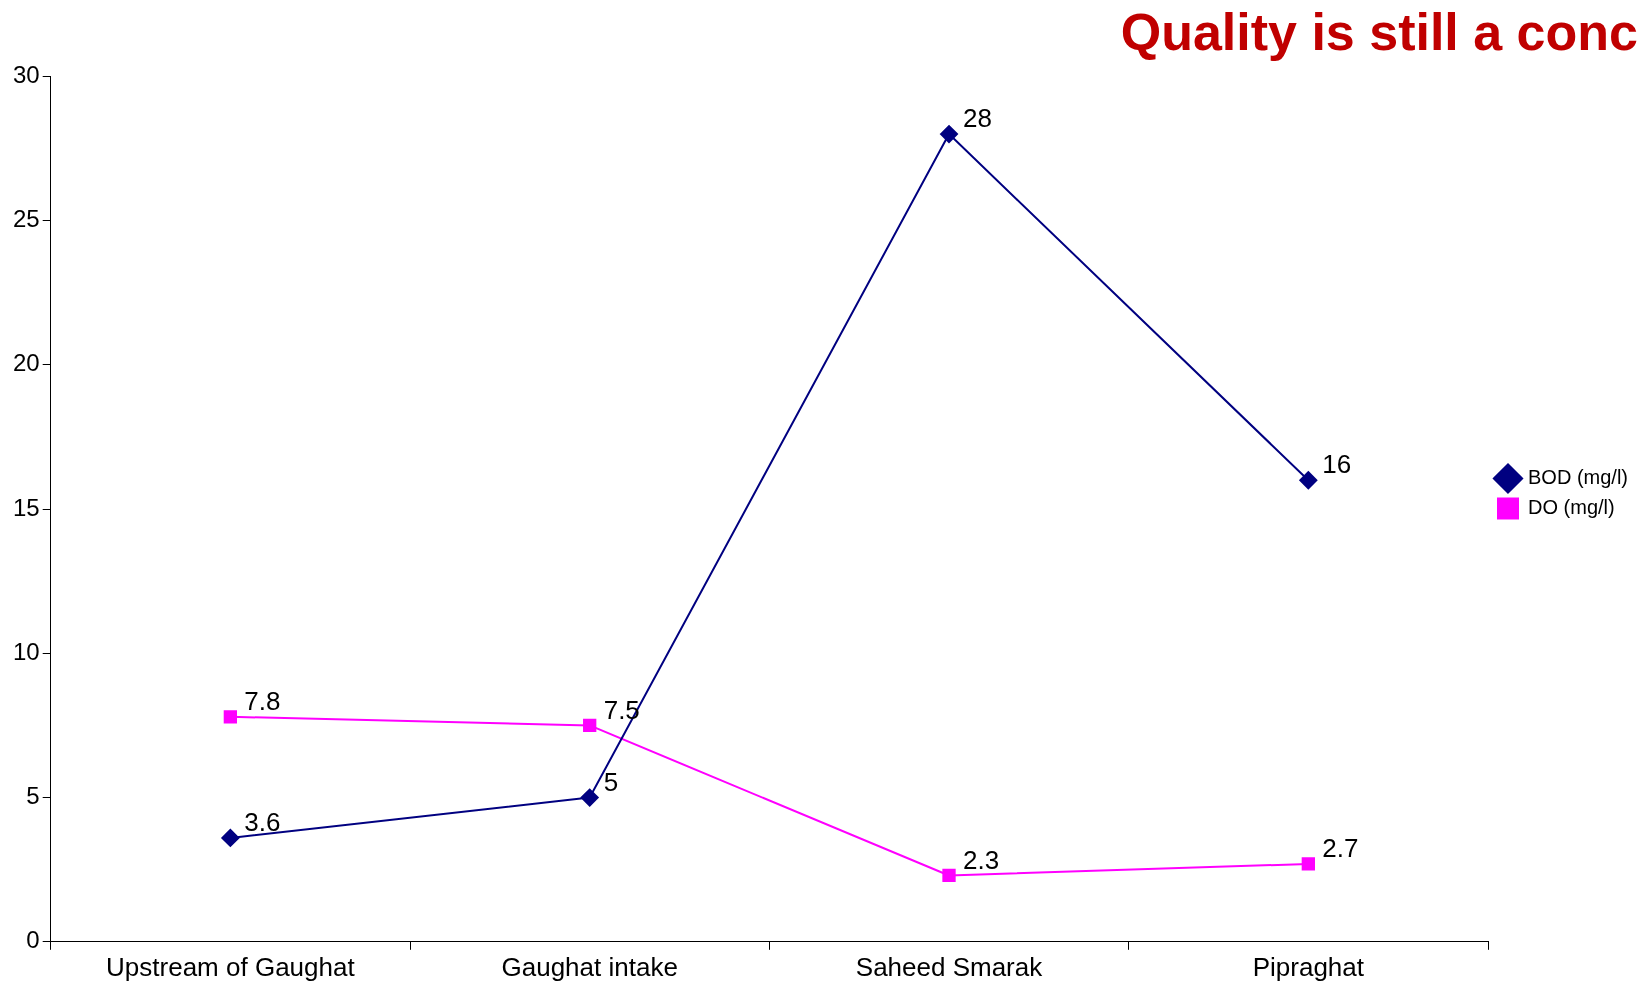 The height and width of the screenshot is (997, 1648). Describe the element at coordinates (33, 940) in the screenshot. I see `y-tick-label: 0` at that location.